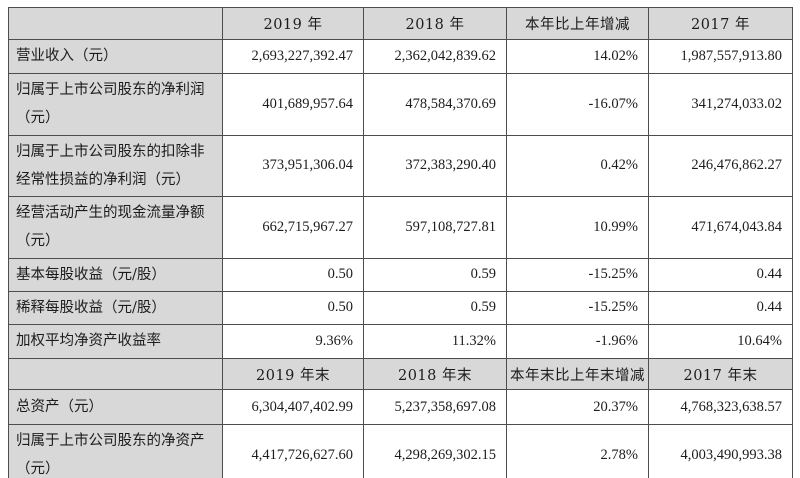 Image resolution: width=800 pixels, height=478 pixels. Describe the element at coordinates (720, 342) in the screenshot. I see `cell-value: 10.64%` at that location.